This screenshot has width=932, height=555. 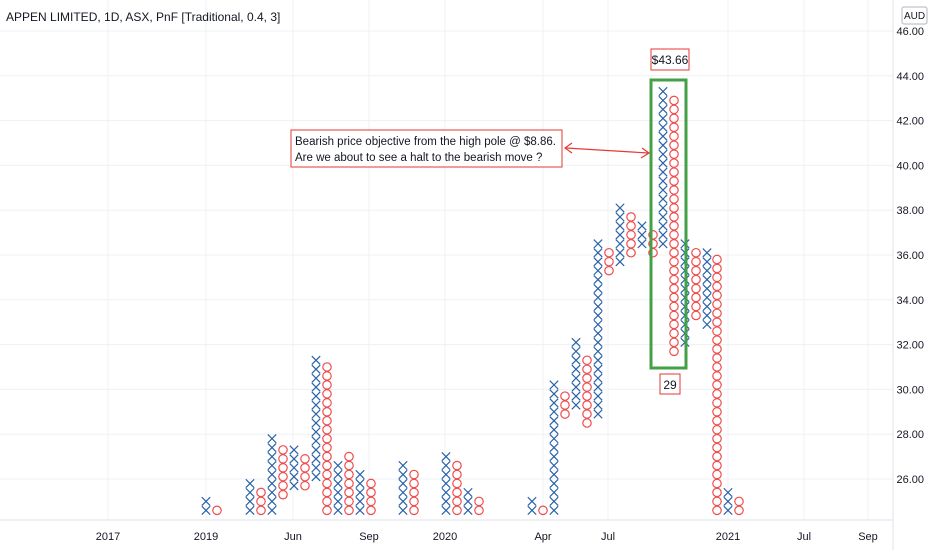 I want to click on currency-badge: AUD, so click(x=914, y=15).